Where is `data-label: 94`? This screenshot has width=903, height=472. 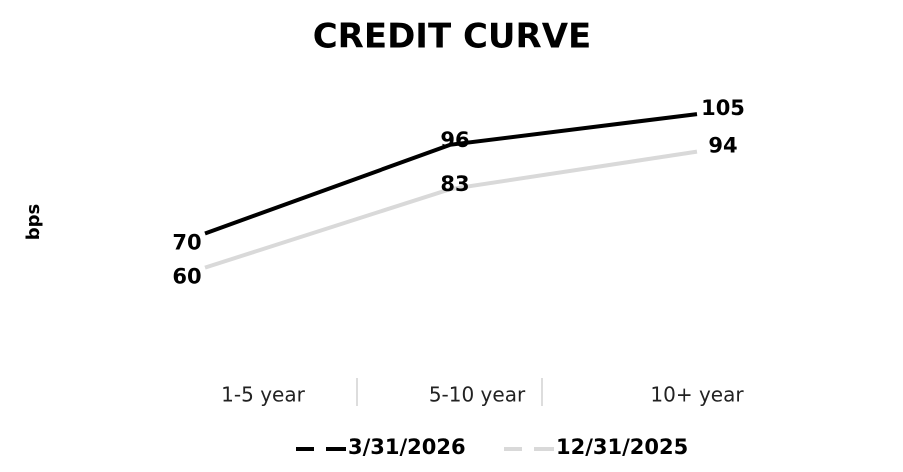 data-label: 94 is located at coordinates (722, 146).